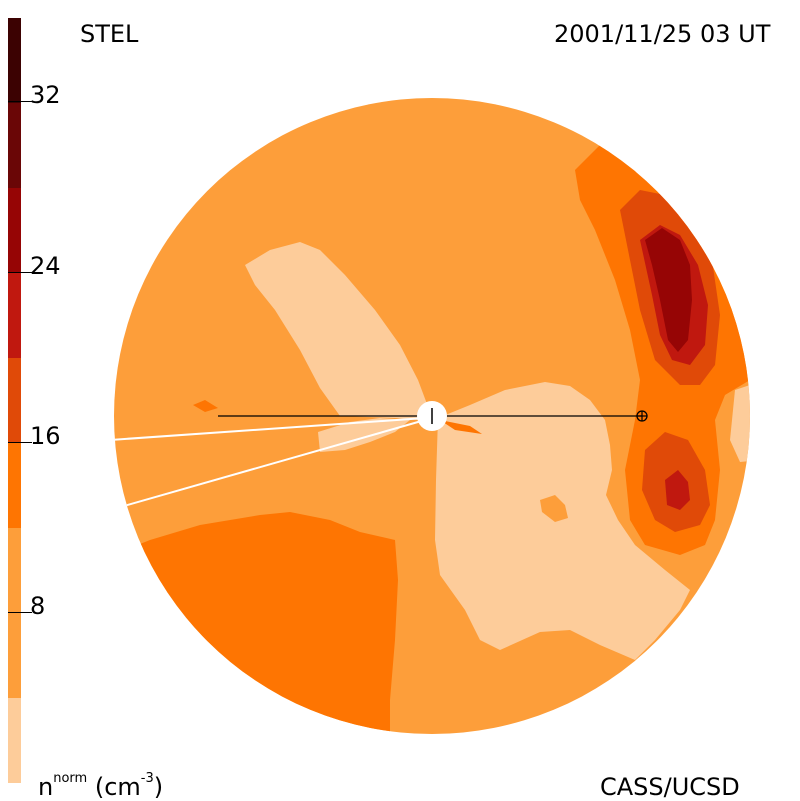  I want to click on cut-line-lower, so click(270, 465).